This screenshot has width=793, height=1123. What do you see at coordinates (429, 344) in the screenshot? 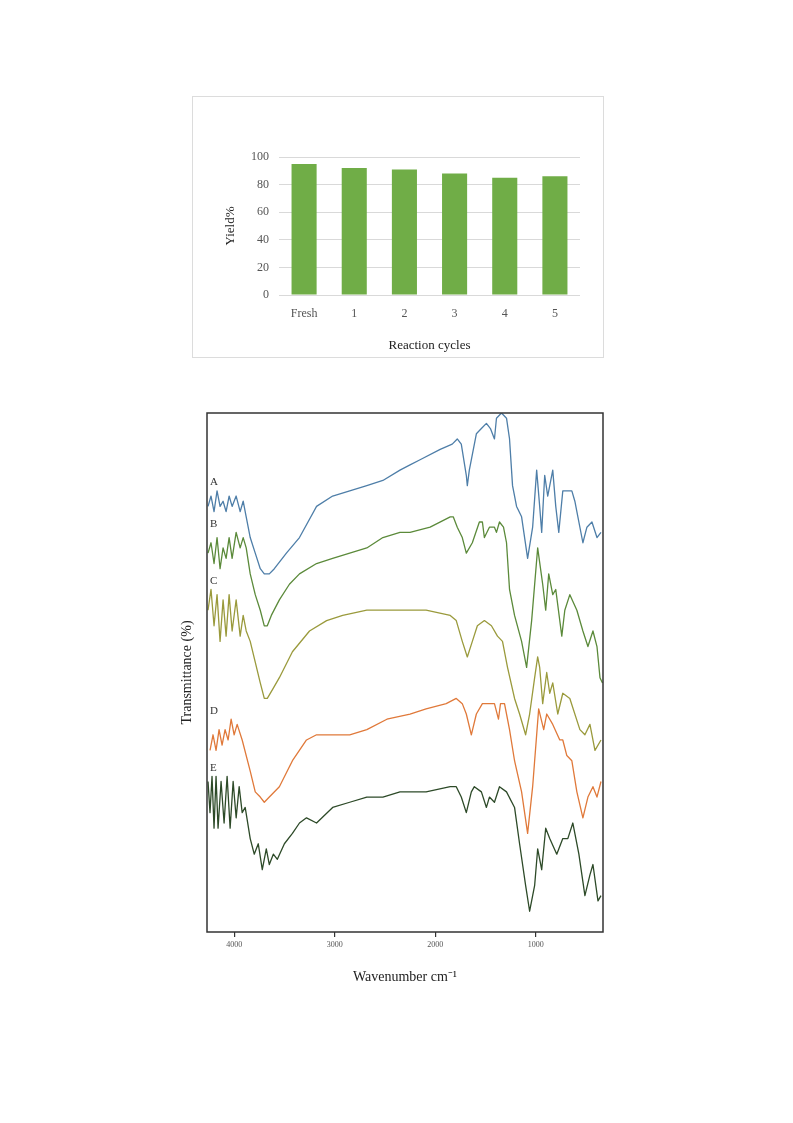
I see `x-axis-title: Reaction cycles` at bounding box center [429, 344].